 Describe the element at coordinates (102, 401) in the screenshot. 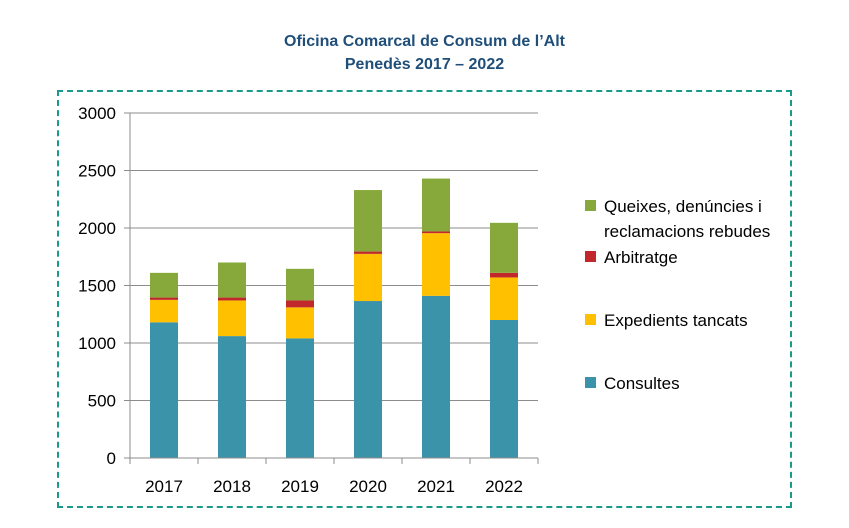

I see `y-tick-label: 500` at that location.